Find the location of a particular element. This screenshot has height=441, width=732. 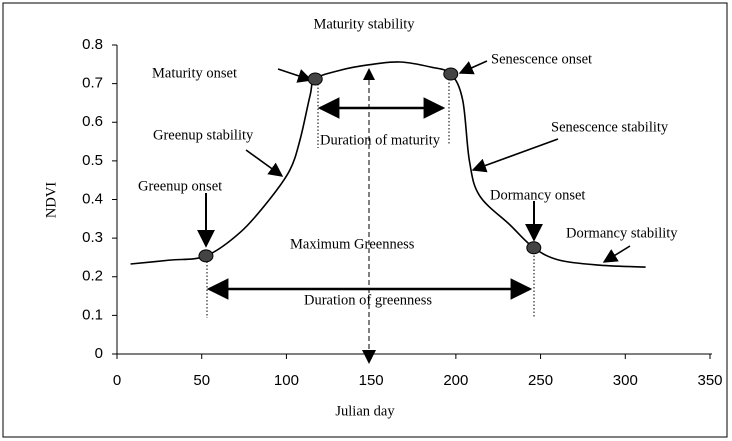

y-tick-label: 0.5 is located at coordinates (92, 160).